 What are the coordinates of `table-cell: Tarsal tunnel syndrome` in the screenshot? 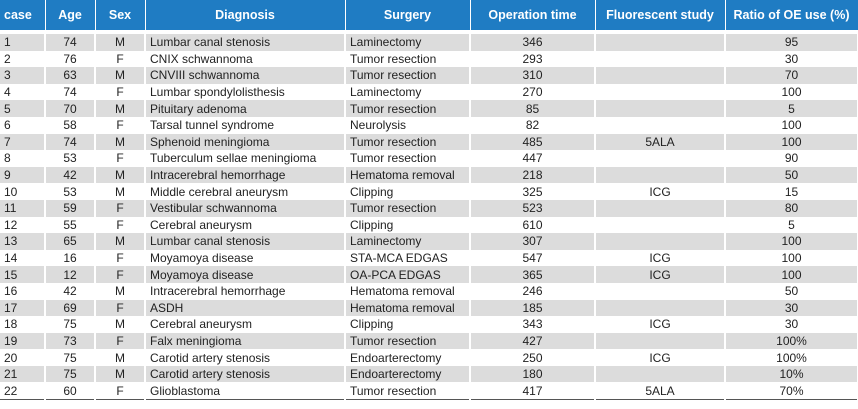 It's located at (245, 125).